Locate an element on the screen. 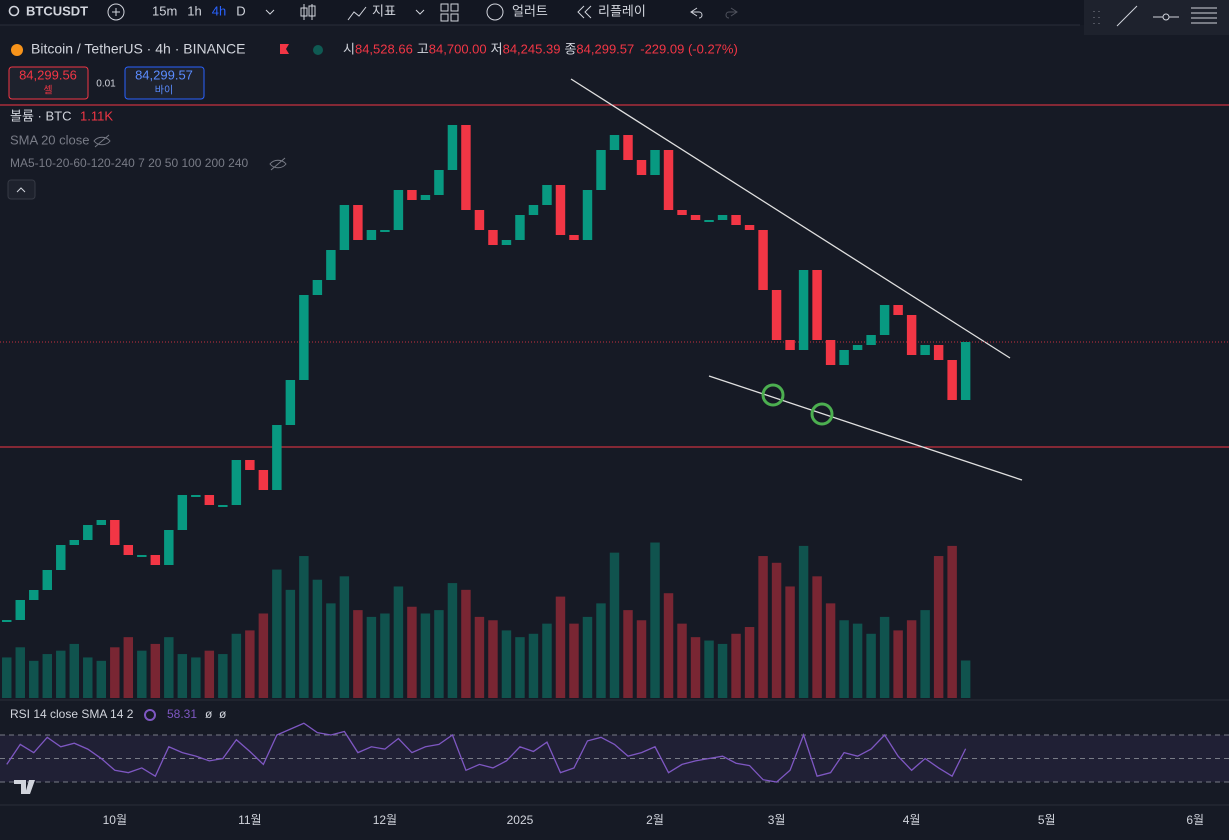 The image size is (1229, 840). buy-label: 바이 is located at coordinates (164, 91).